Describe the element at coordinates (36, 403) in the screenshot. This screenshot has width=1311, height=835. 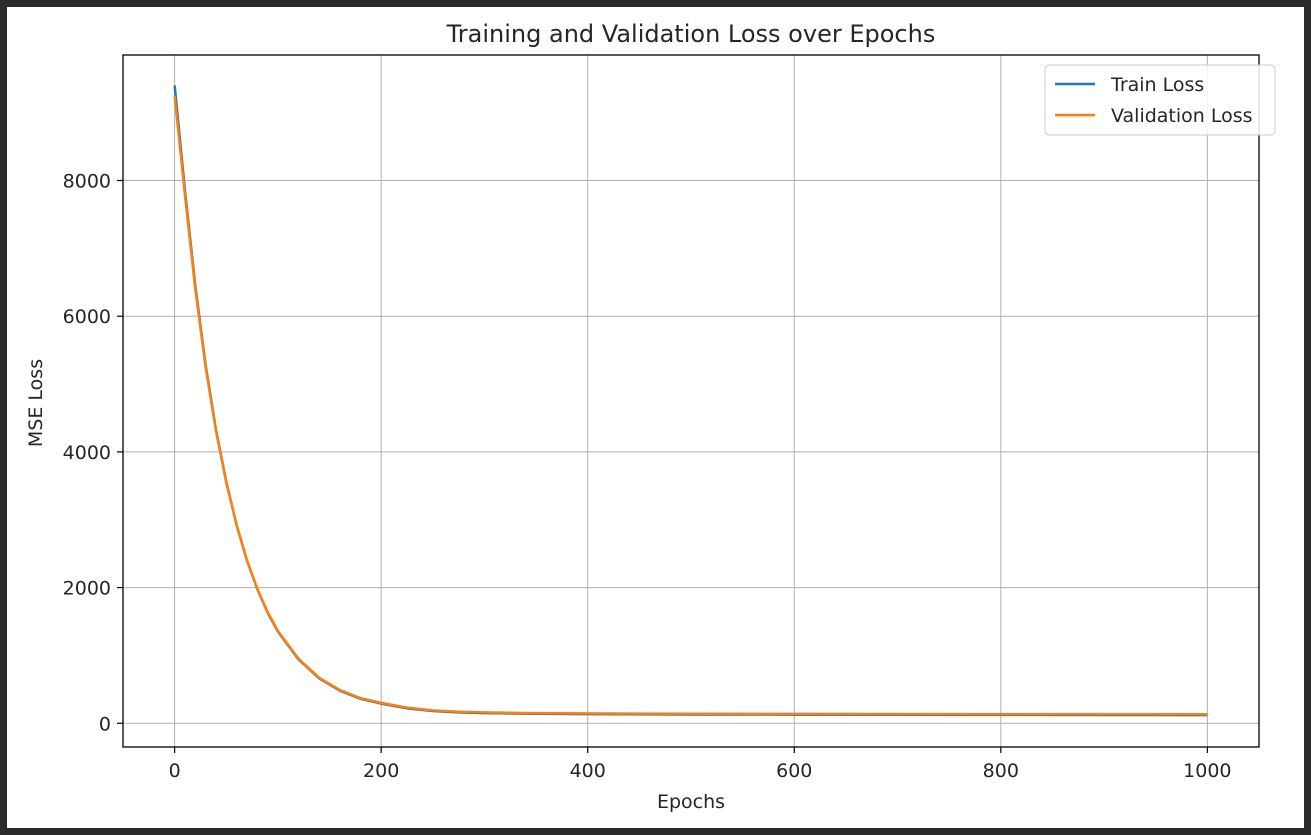
I see `y-axis-label: MSE Loss` at that location.